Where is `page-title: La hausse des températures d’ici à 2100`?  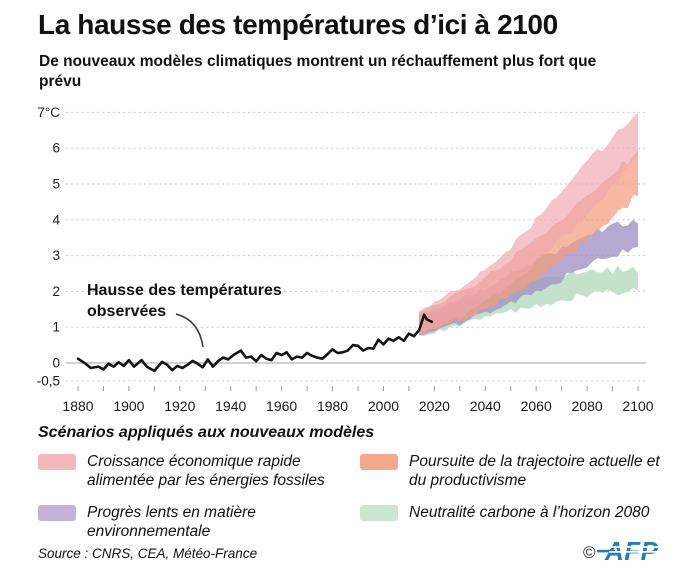 page-title: La hausse des températures d’ici à 2100 is located at coordinates (298, 24).